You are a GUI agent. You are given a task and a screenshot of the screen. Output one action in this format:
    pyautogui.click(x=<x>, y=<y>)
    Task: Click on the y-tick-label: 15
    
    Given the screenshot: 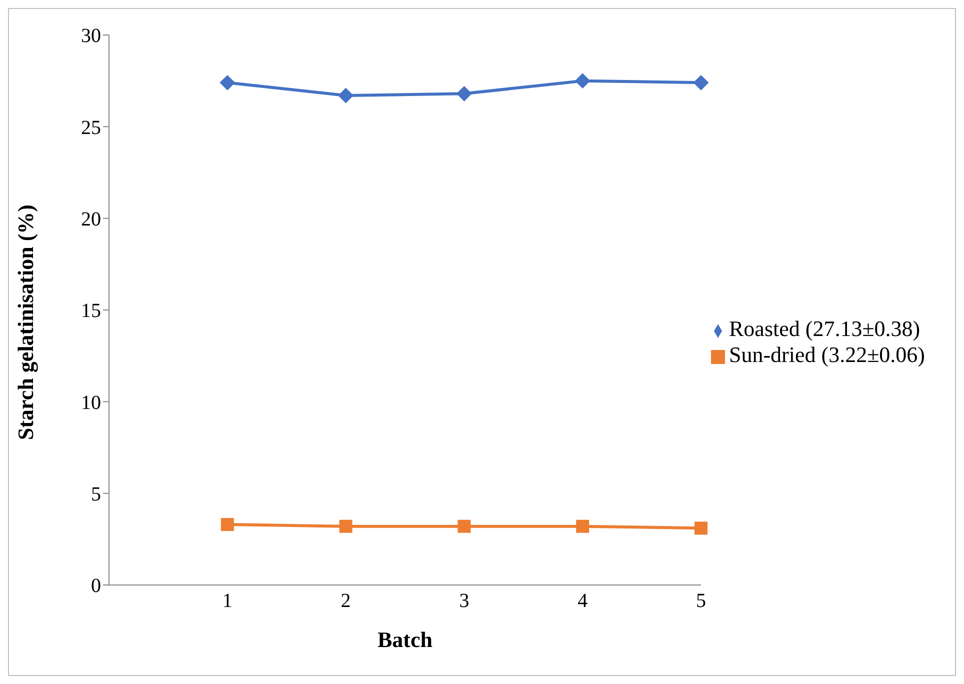 What is the action you would take?
    pyautogui.click(x=91, y=311)
    